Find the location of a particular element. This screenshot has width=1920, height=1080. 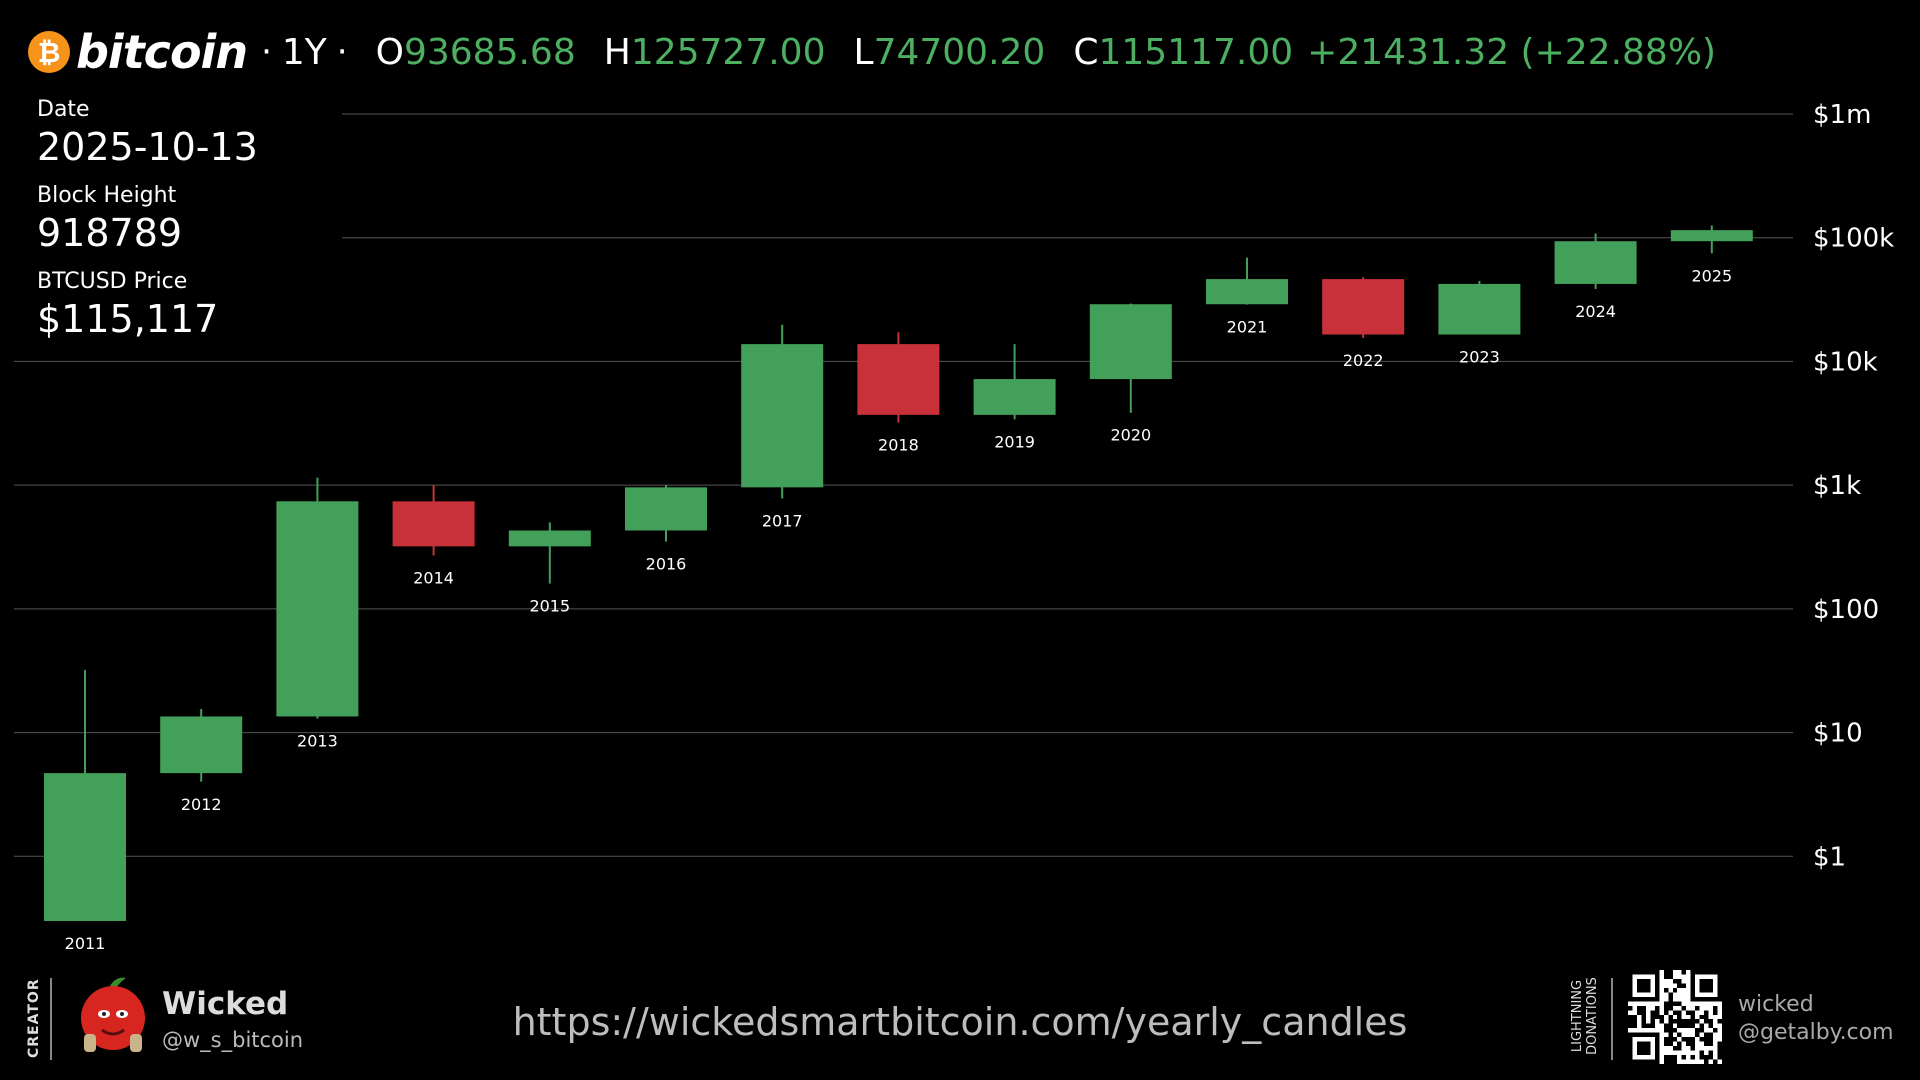

candle-year-label: 2021 is located at coordinates (1247, 327).